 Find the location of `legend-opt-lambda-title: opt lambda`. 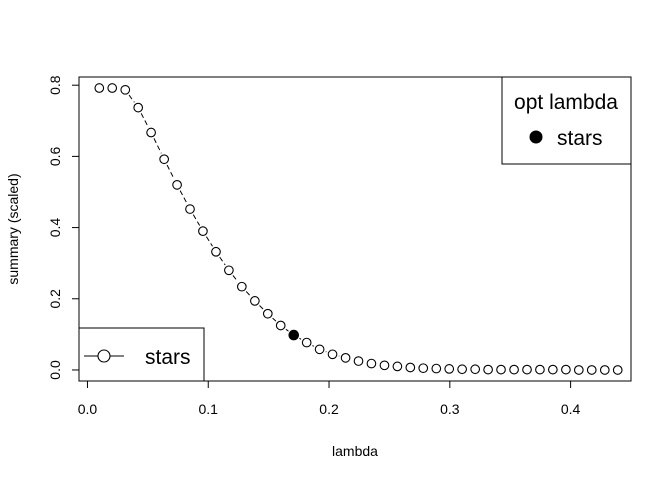

legend-opt-lambda-title: opt lambda is located at coordinates (566, 102).